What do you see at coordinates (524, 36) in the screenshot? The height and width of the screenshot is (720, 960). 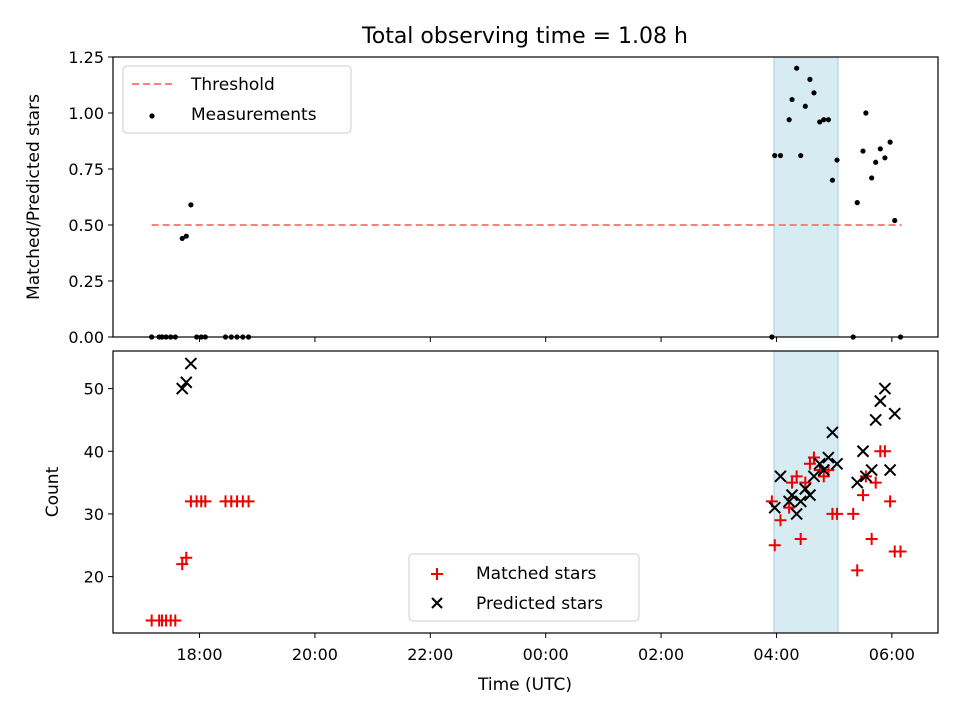 I see `chart-title: Total observing time = 1.08 h` at bounding box center [524, 36].